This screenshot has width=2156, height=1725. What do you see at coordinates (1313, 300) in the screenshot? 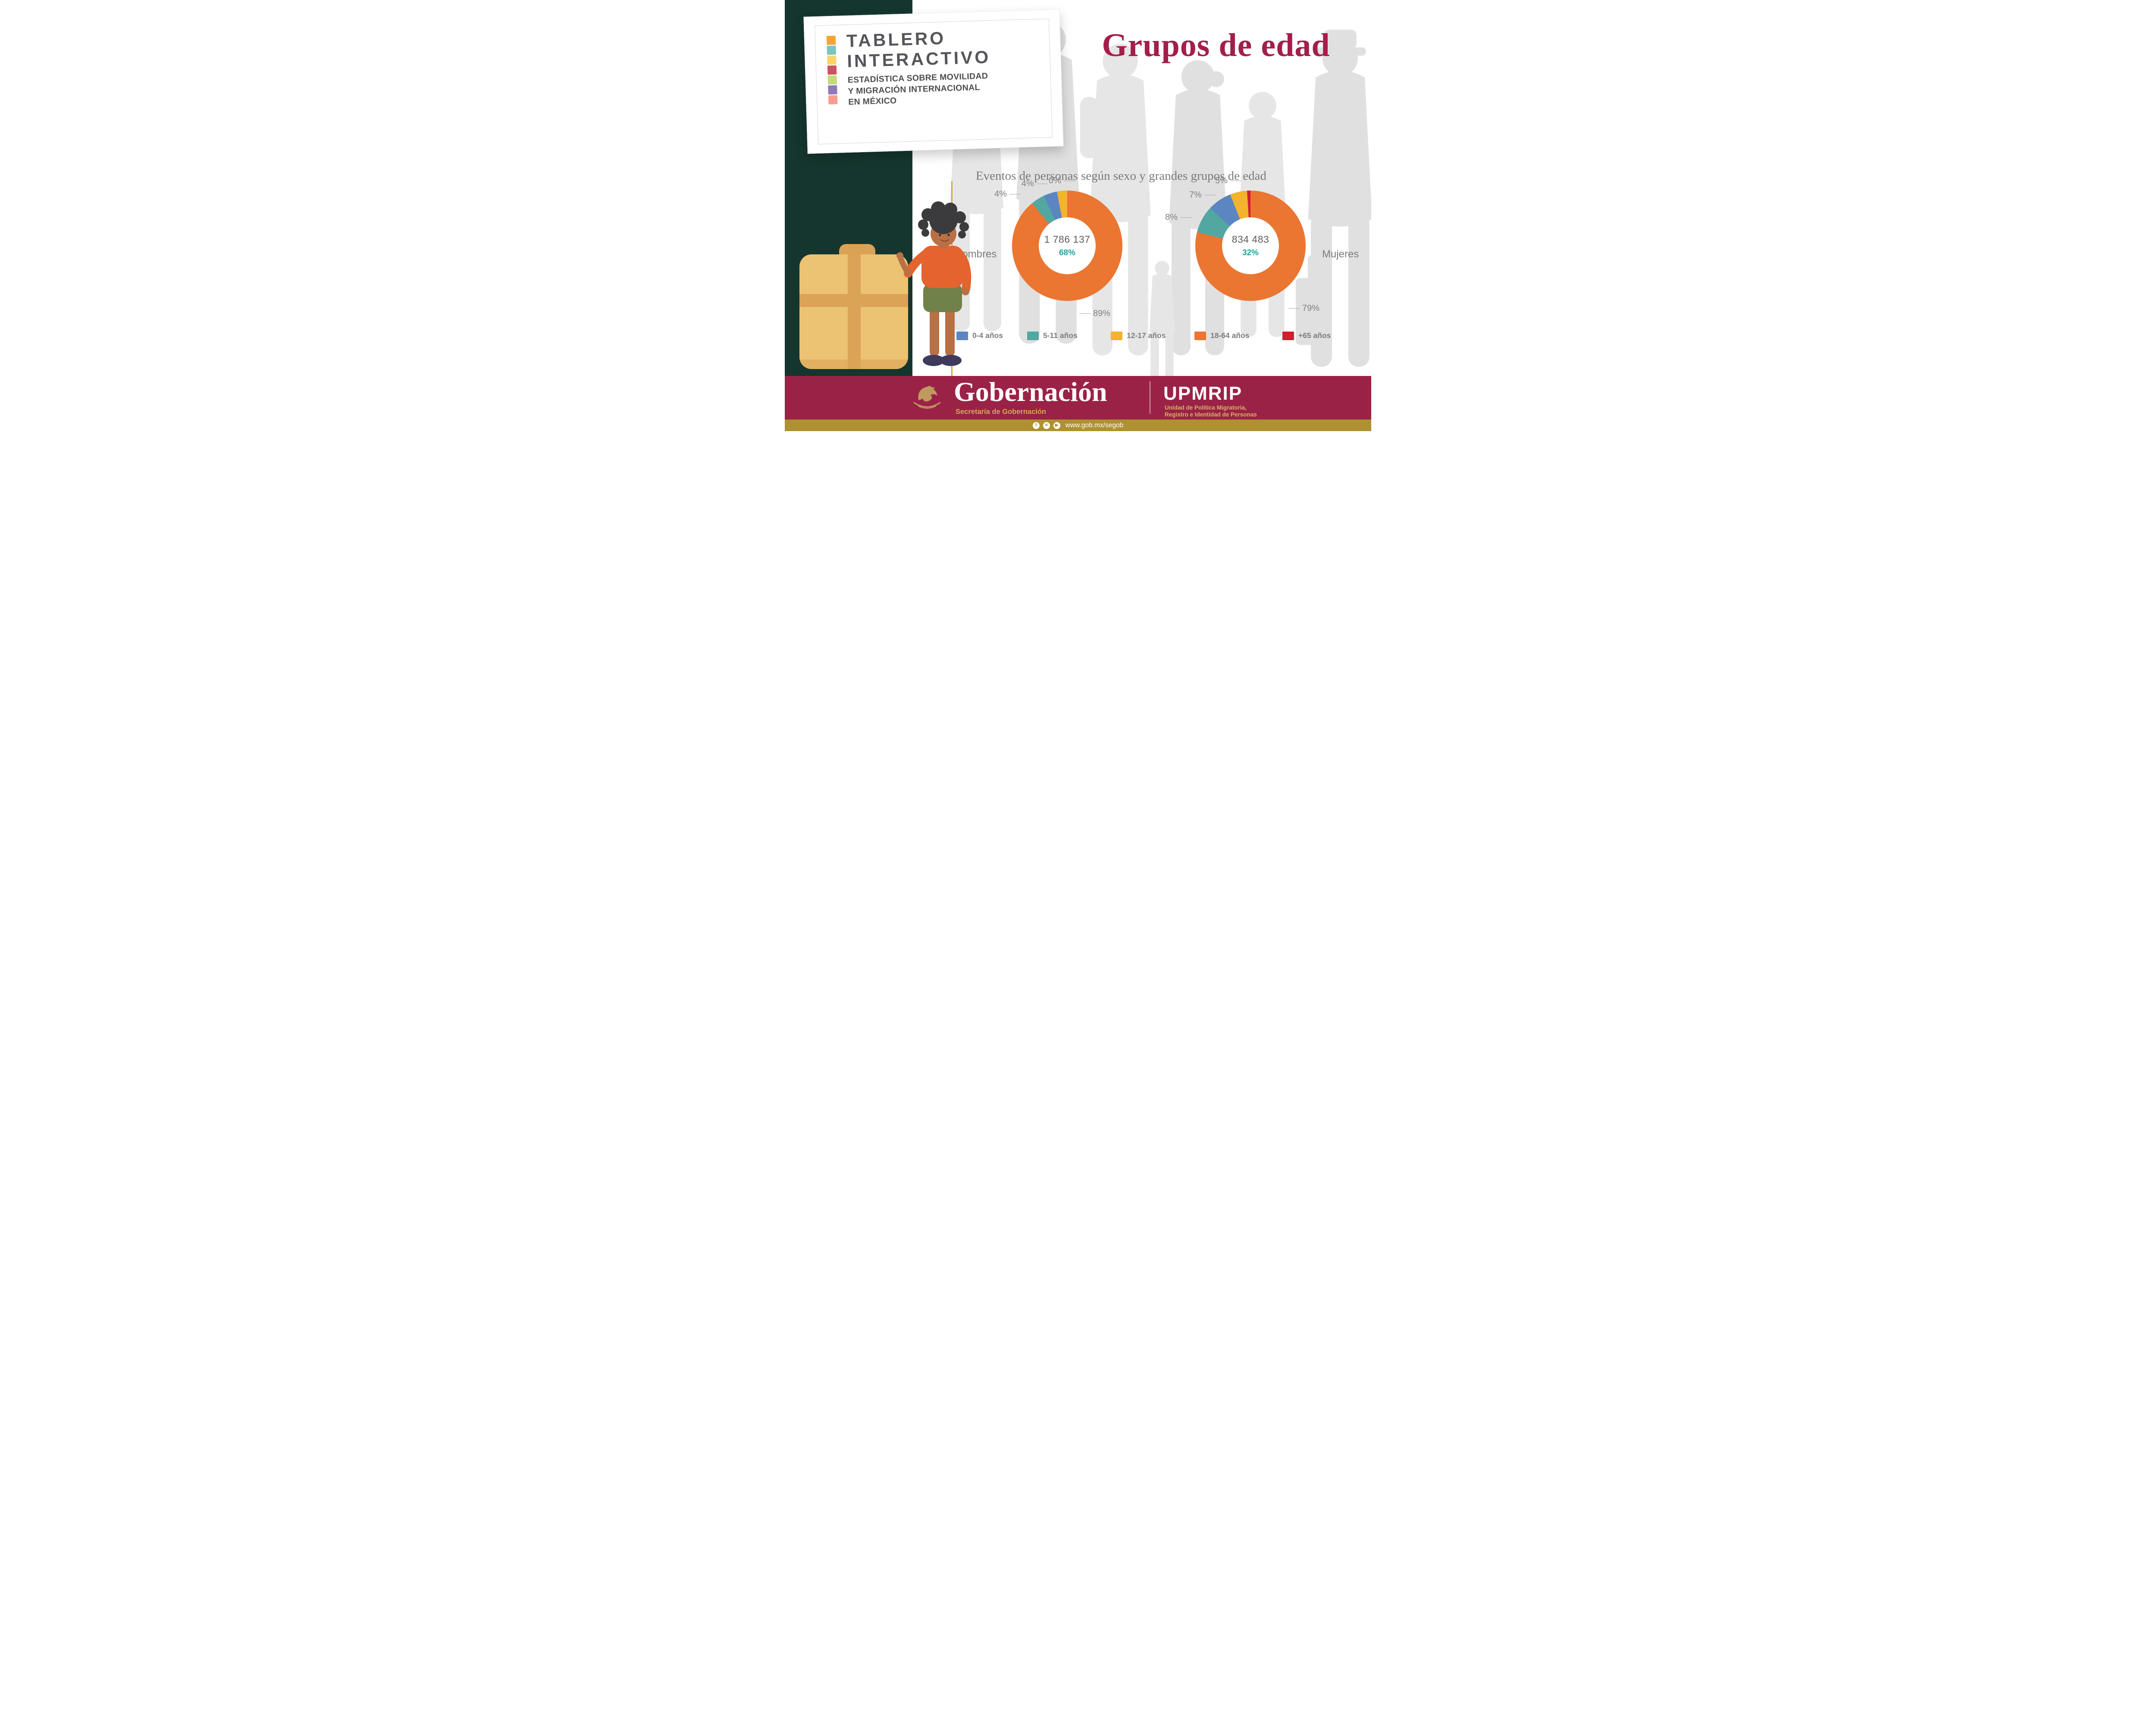
I see `suitcase-silhouette` at bounding box center [1313, 300].